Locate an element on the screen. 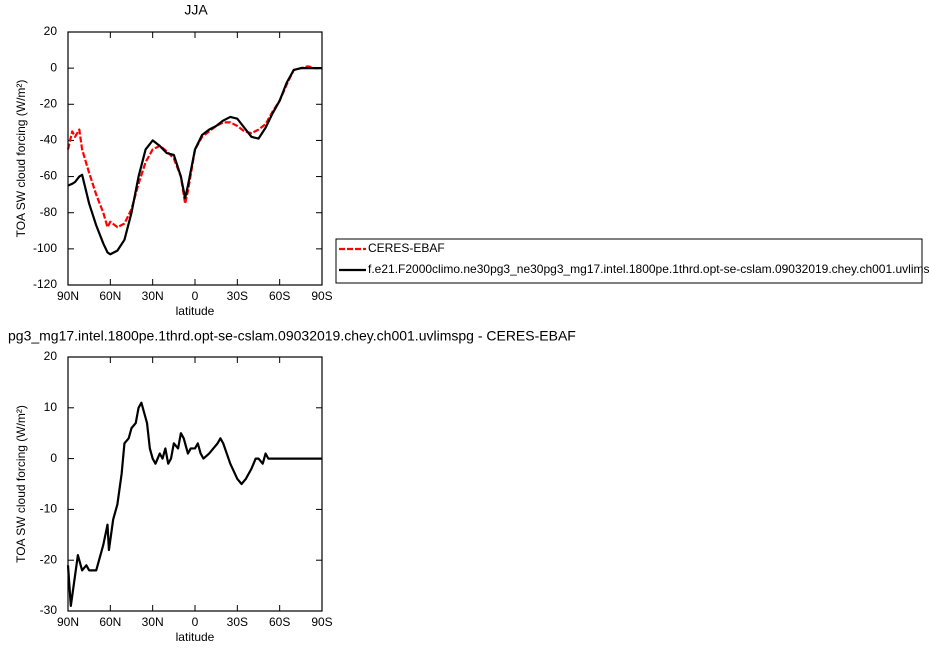 Image resolution: width=929 pixels, height=657 pixels. legend-box is located at coordinates (629, 261).